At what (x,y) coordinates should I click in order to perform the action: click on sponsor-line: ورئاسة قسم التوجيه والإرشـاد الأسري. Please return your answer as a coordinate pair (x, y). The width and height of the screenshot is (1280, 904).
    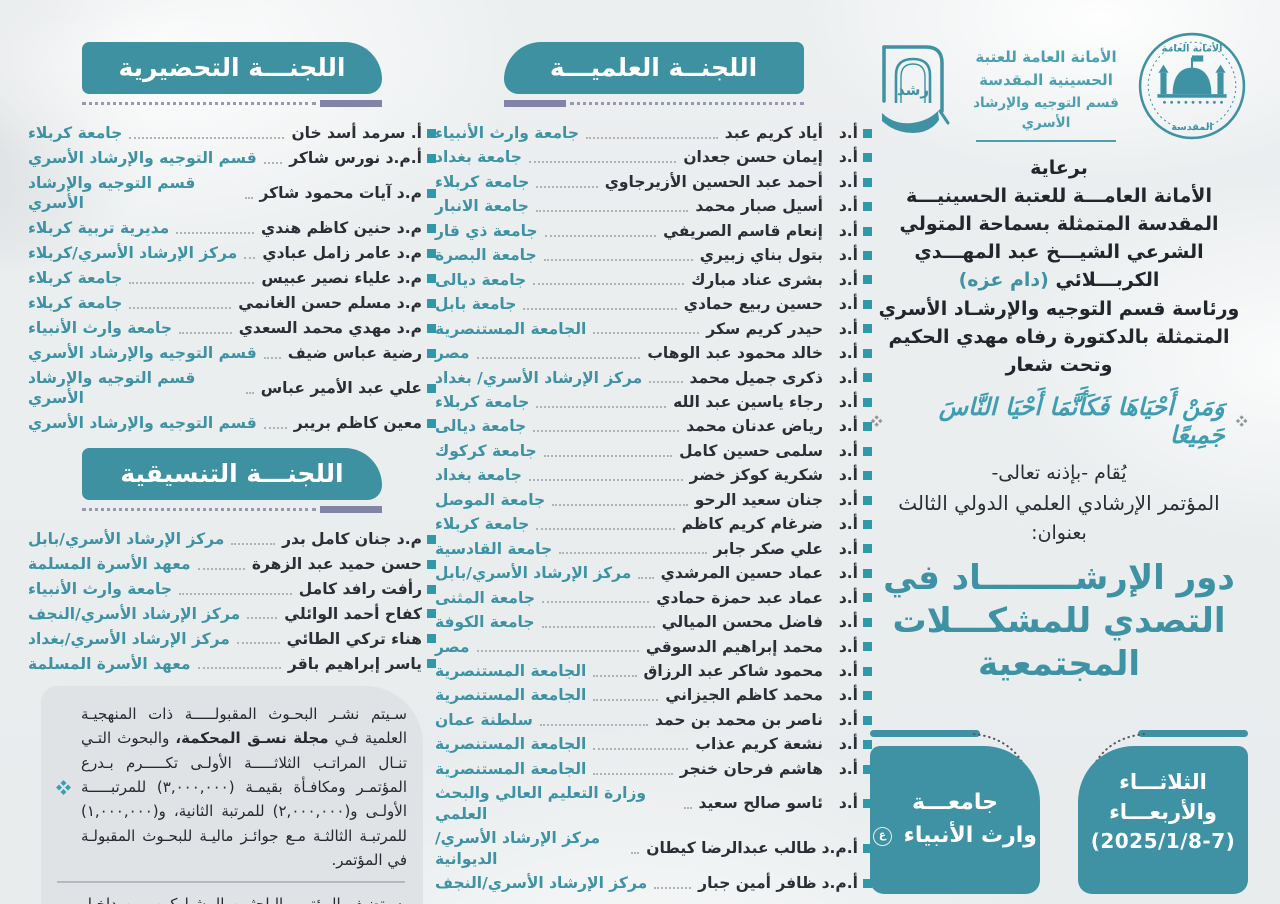
    Looking at the image, I should click on (1059, 308).